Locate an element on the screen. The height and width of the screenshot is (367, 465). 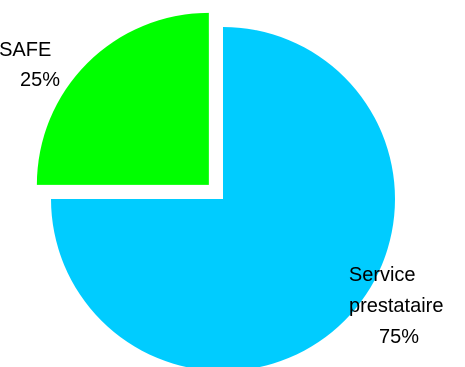
slice-label-service-name-line2: prestataire is located at coordinates (396, 306).